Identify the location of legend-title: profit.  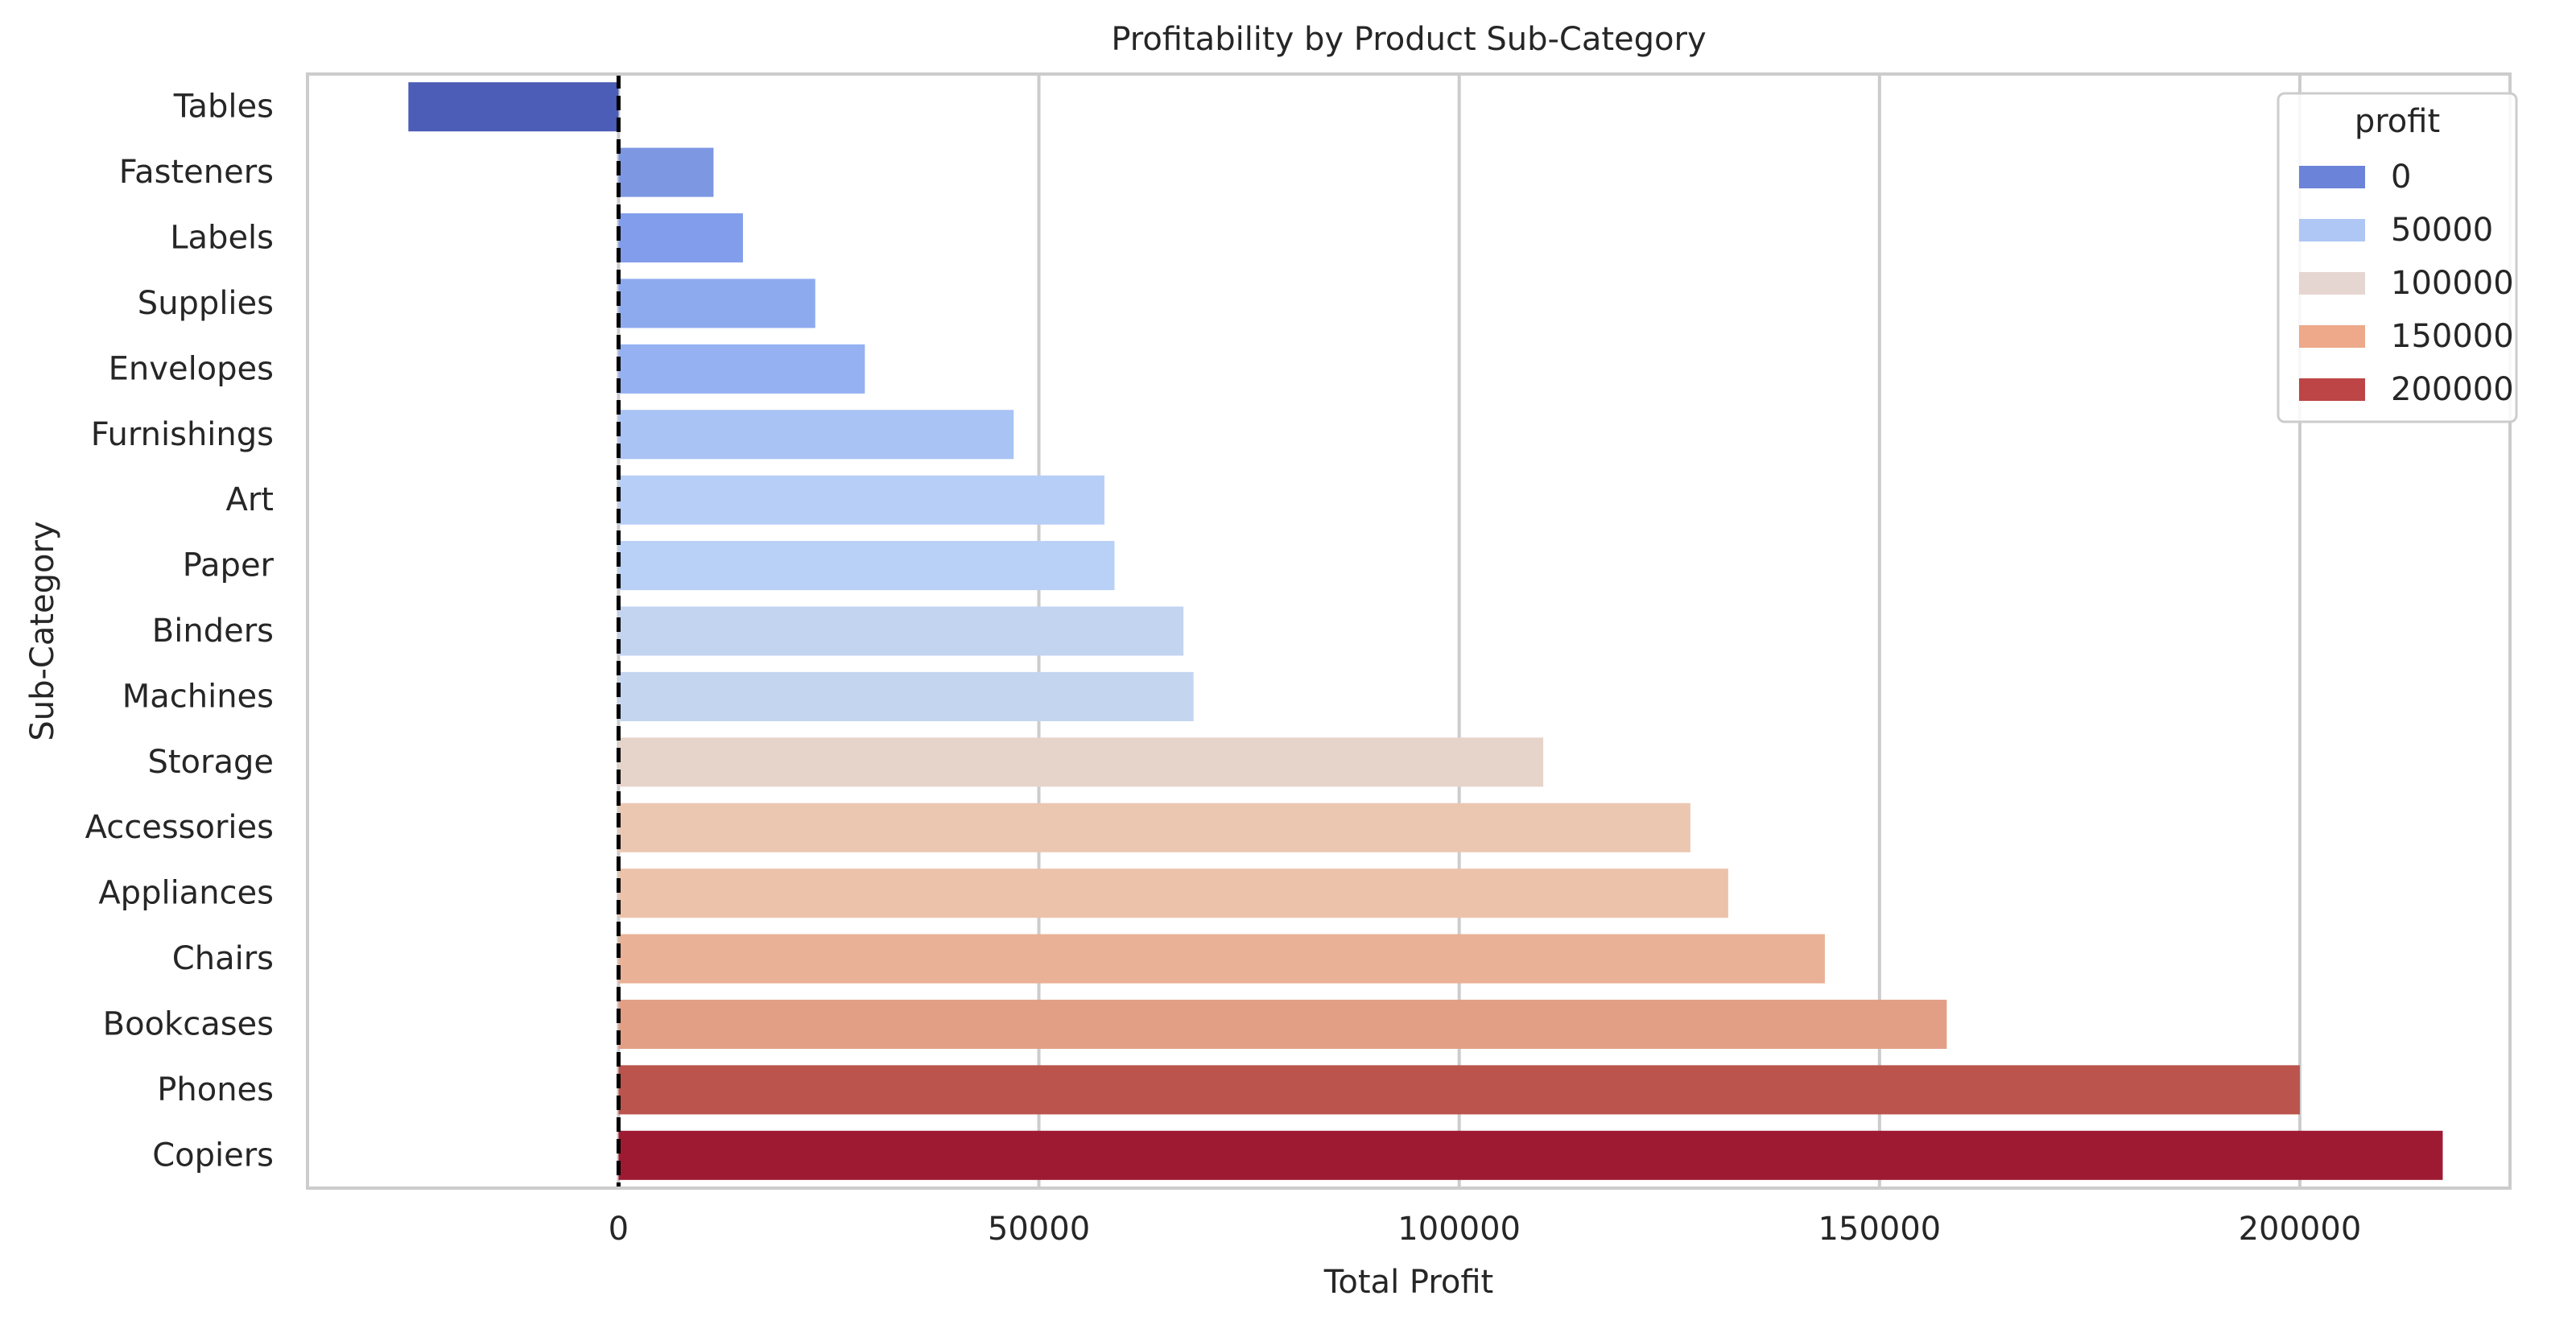
(2397, 121).